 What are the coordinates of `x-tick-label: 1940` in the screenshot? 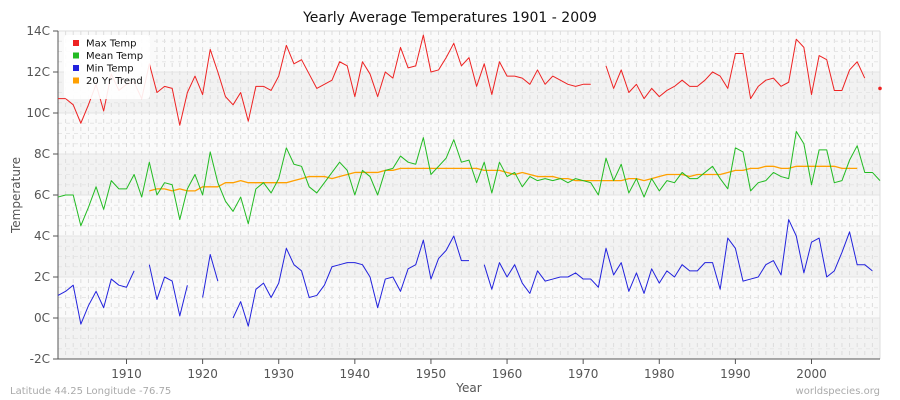 It's located at (355, 374).